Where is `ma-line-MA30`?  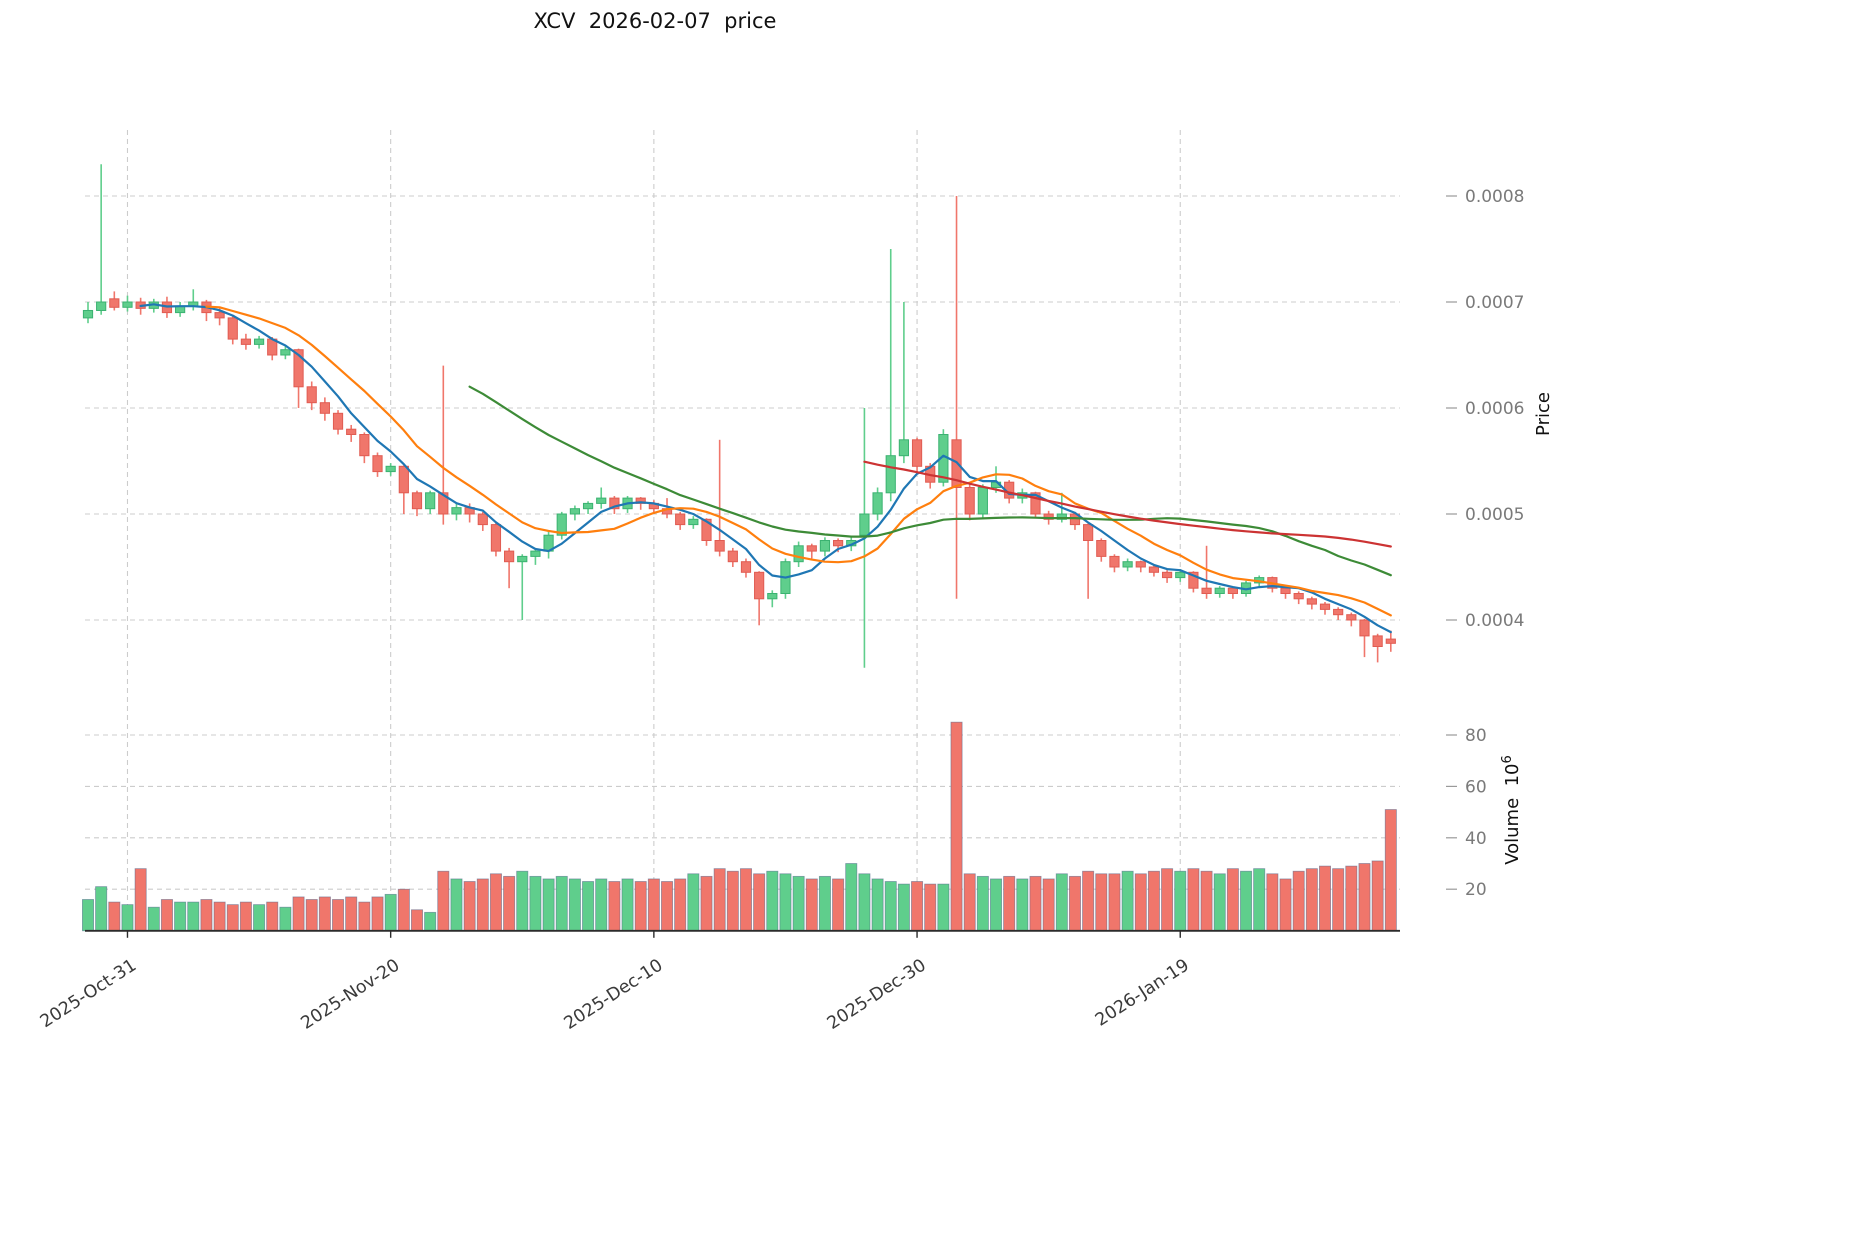
ma-line-MA30 is located at coordinates (930, 481).